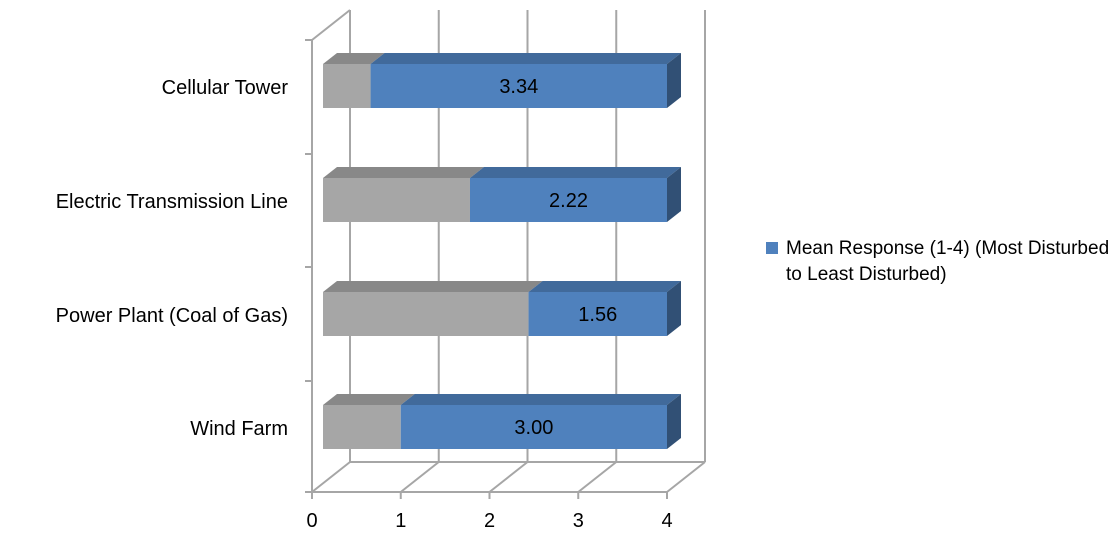 This screenshot has width=1114, height=546. I want to click on x-tick-label-3: 3, so click(578, 521).